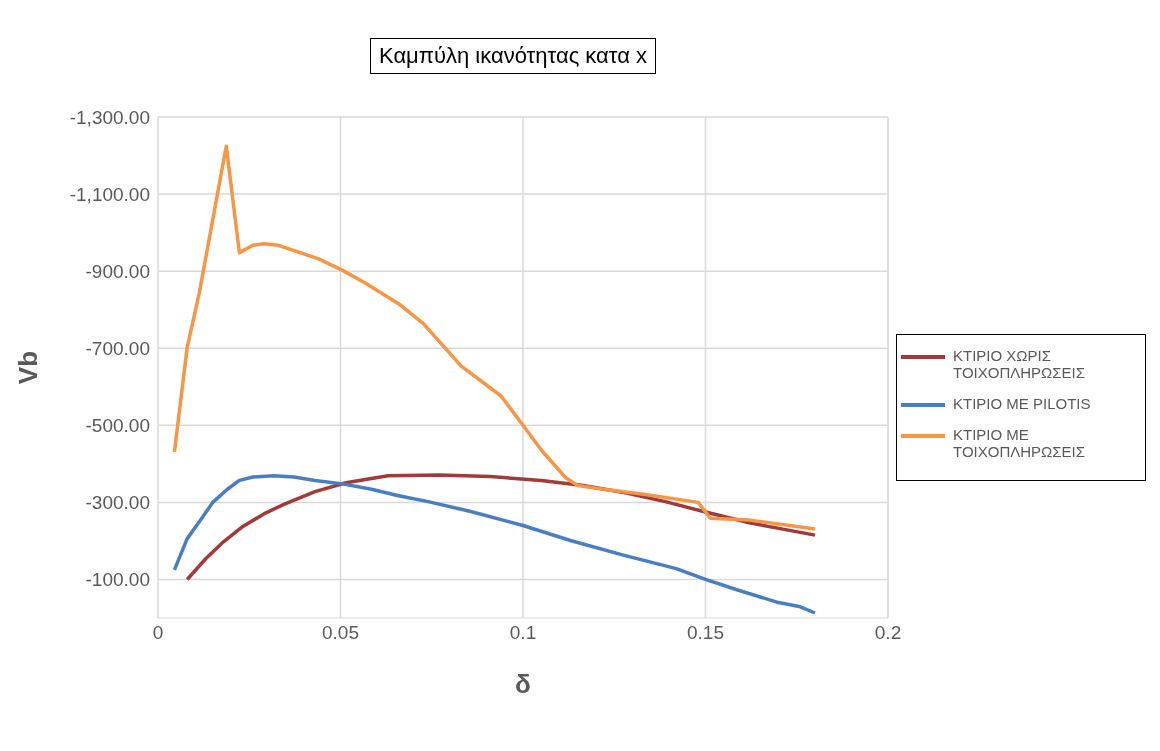 The image size is (1160, 751). What do you see at coordinates (523, 633) in the screenshot?
I see `x-tick-label: 0.1` at bounding box center [523, 633].